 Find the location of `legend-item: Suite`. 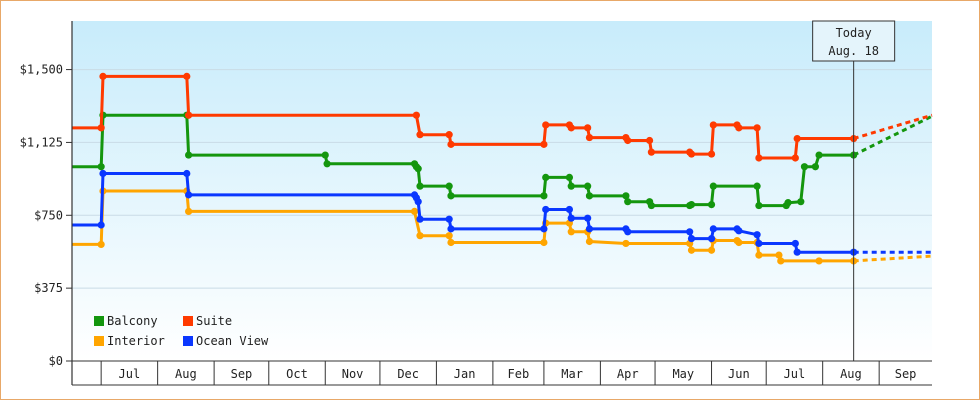

legend-item: Suite is located at coordinates (207, 321).